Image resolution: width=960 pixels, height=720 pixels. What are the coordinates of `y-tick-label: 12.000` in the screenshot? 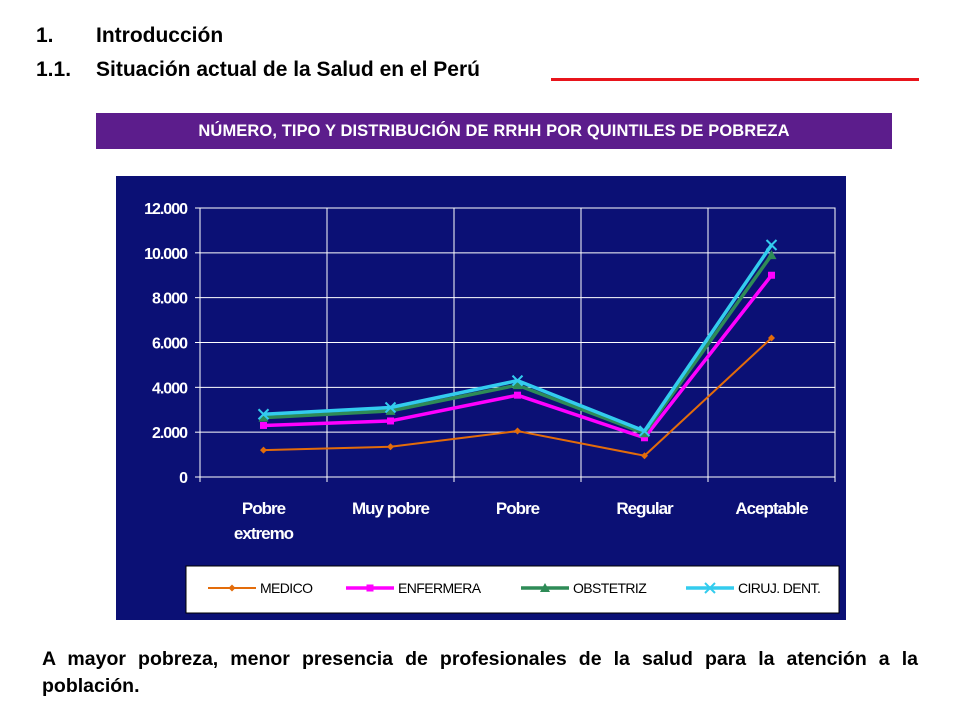 It's located at (166, 209).